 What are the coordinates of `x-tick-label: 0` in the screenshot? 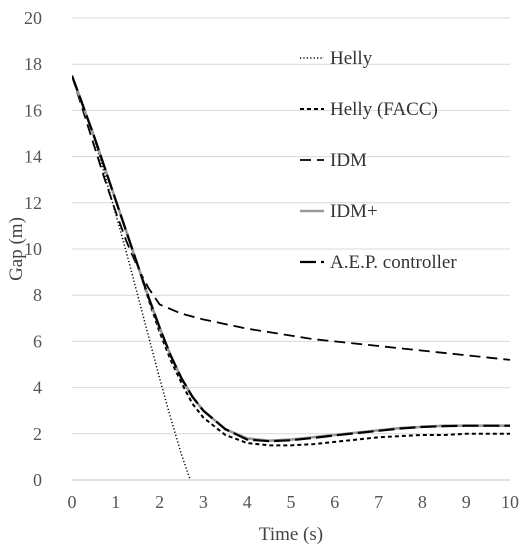 It's located at (72, 502).